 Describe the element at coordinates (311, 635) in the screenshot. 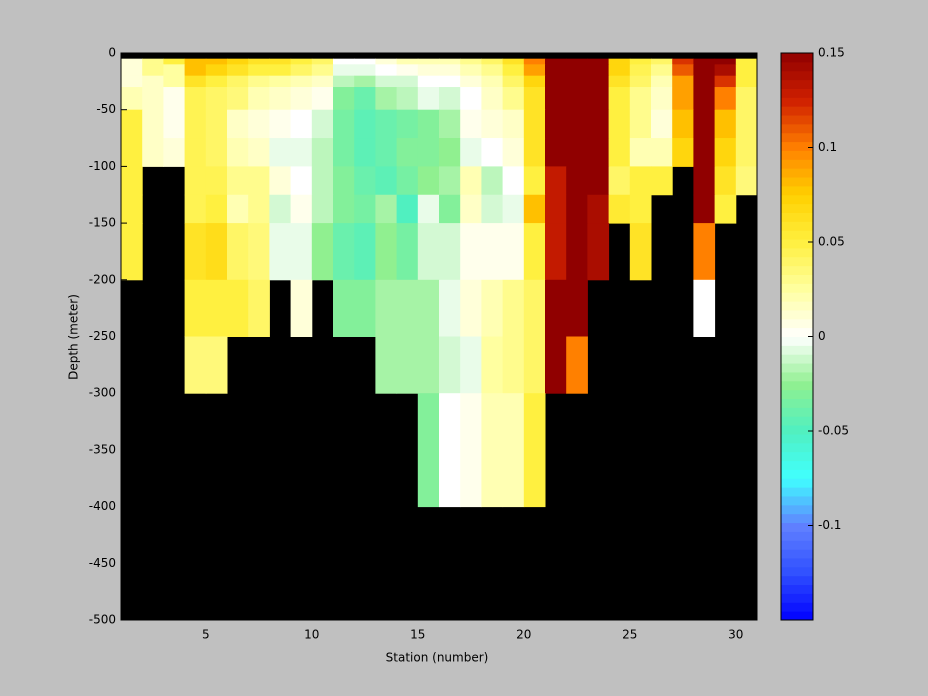

I see `x-tick-label: 10` at that location.